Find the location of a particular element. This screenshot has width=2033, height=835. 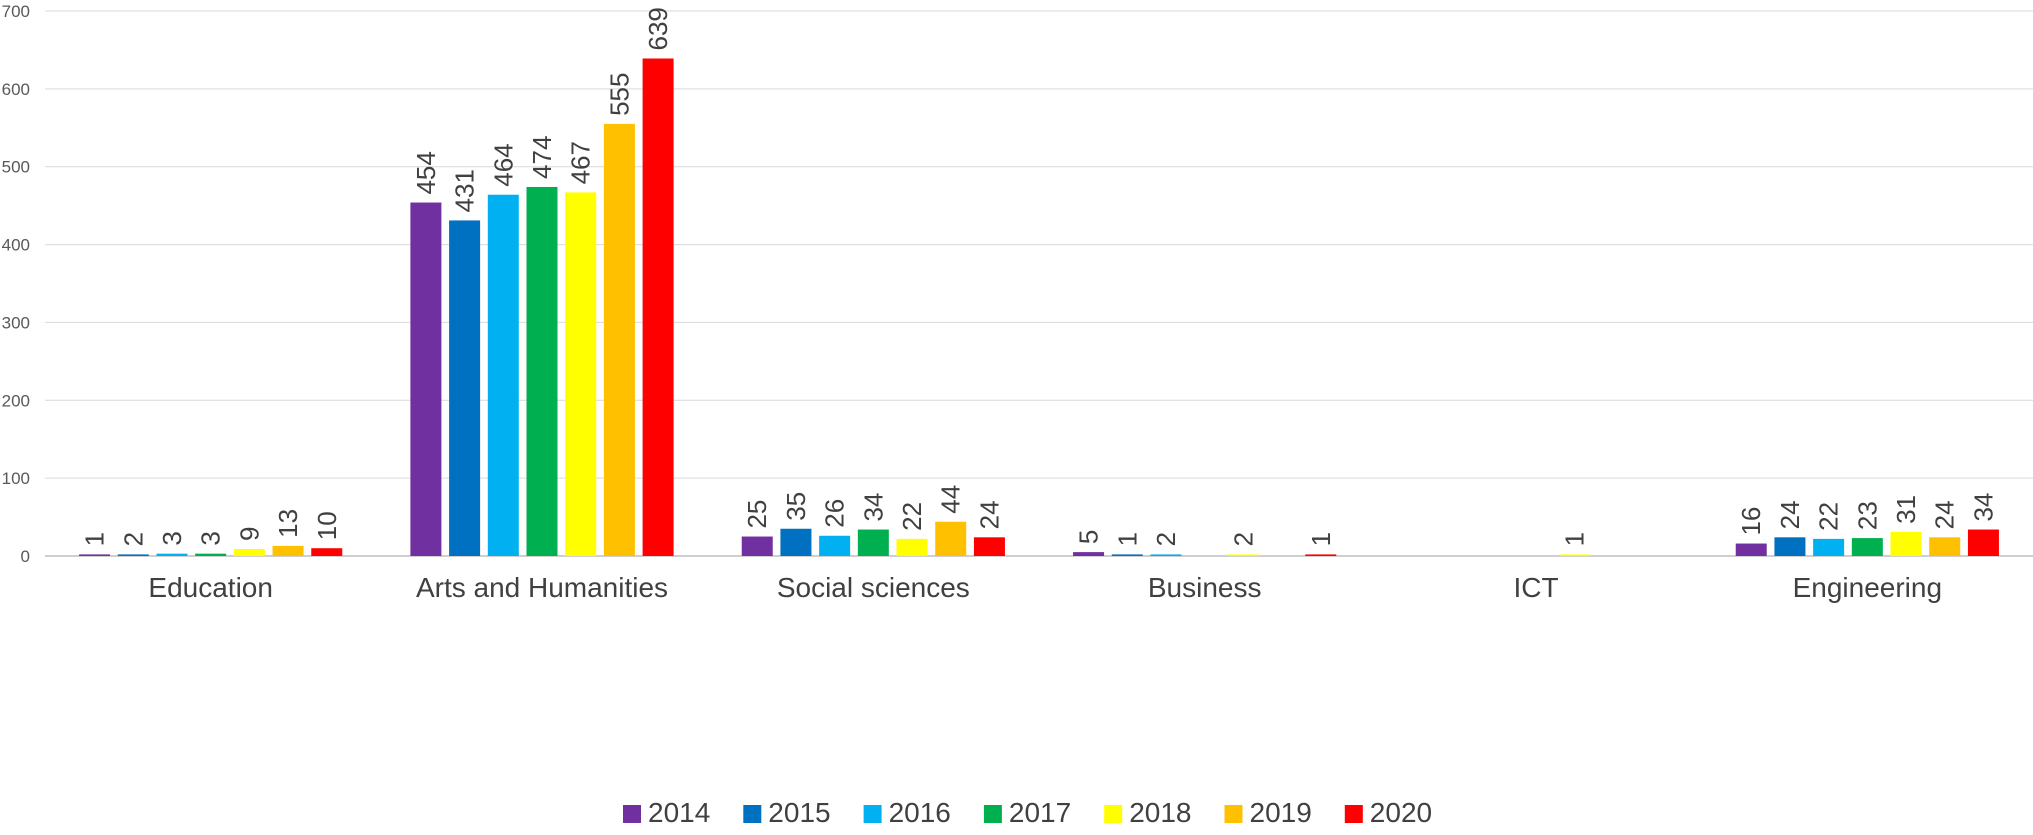

y-axis-ticks: 0 100 200 300 400 500 600 700 is located at coordinates (16, 284).